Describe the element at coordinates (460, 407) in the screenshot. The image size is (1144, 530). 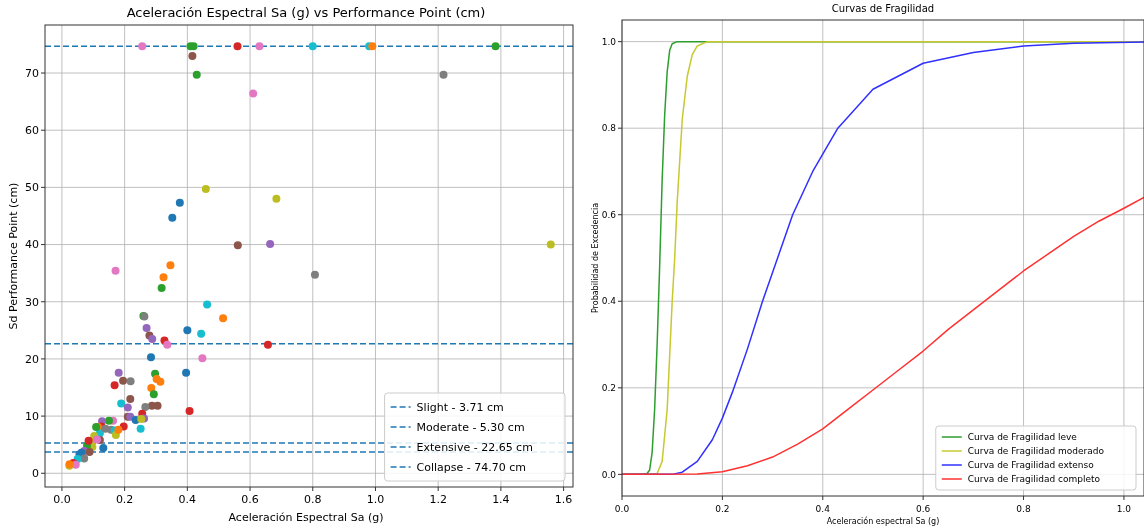
I see `legend-label: Slight - 3.71 cm` at that location.